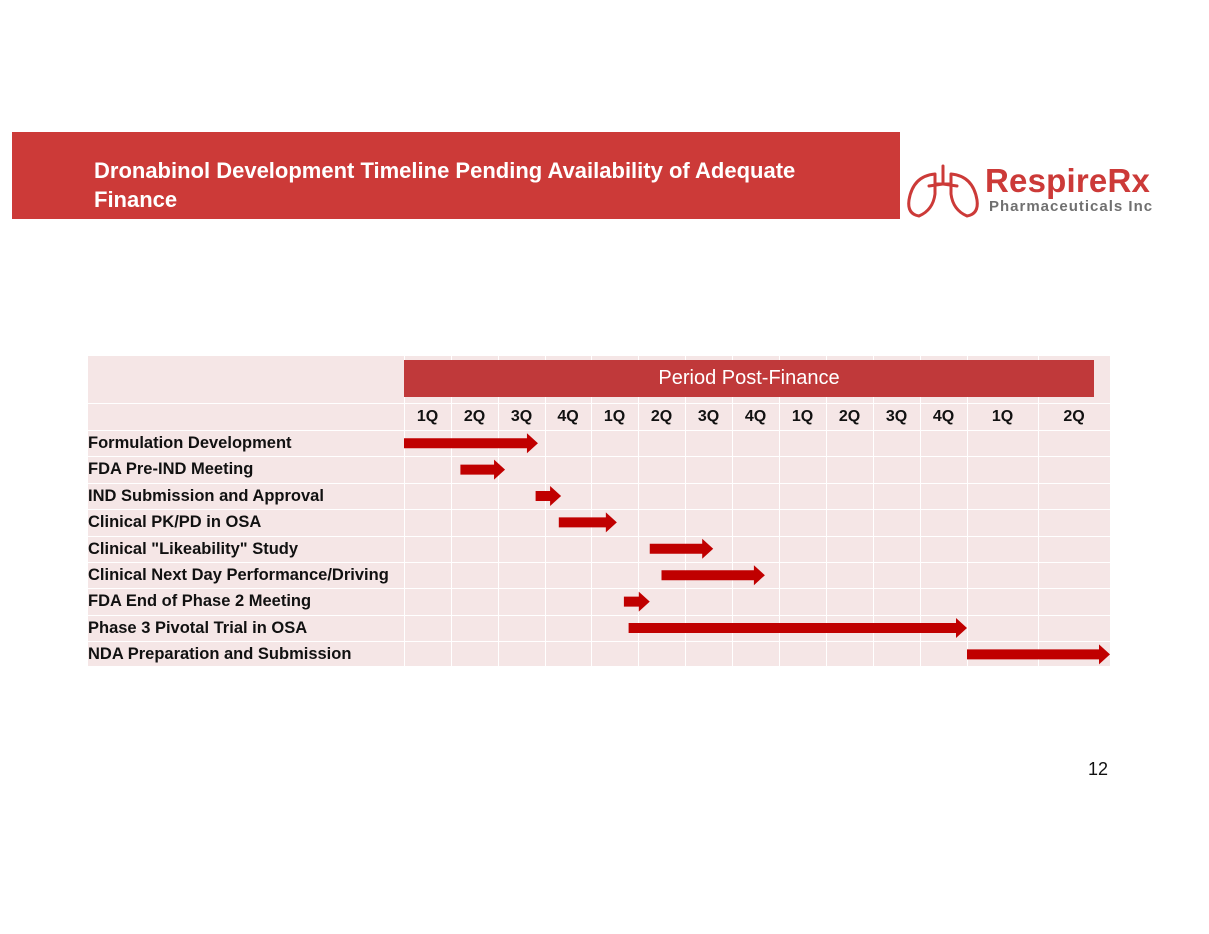 Image resolution: width=1209 pixels, height=934 pixels. What do you see at coordinates (200, 601) in the screenshot?
I see `task-label: FDA End of Phase 2 Meeting` at bounding box center [200, 601].